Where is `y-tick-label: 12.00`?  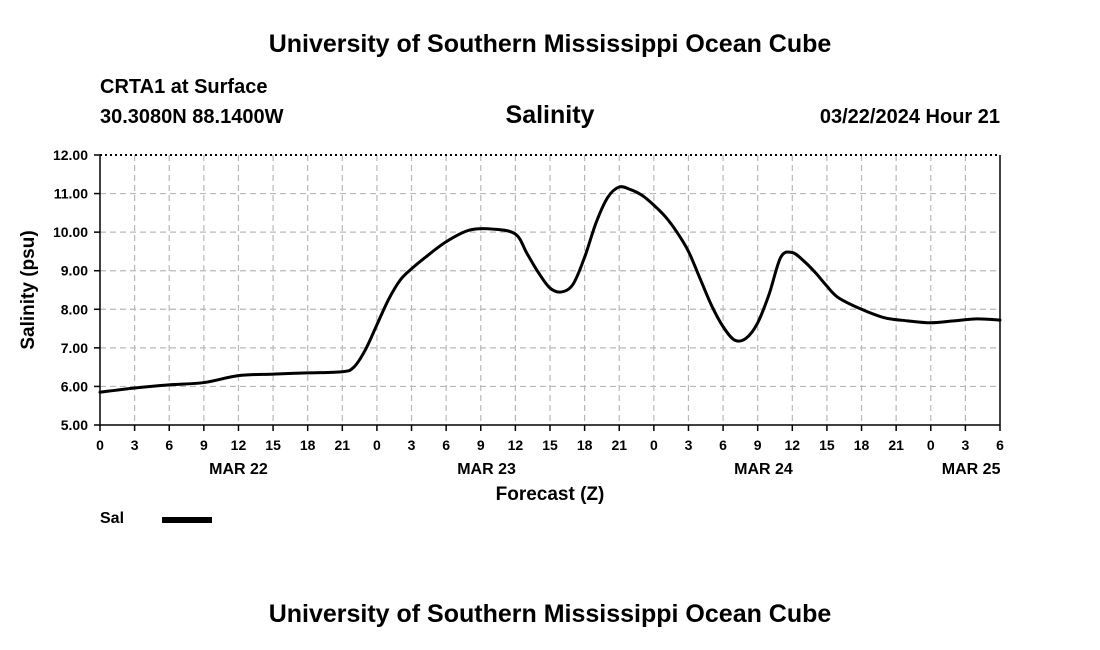
y-tick-label: 12.00 is located at coordinates (70, 155).